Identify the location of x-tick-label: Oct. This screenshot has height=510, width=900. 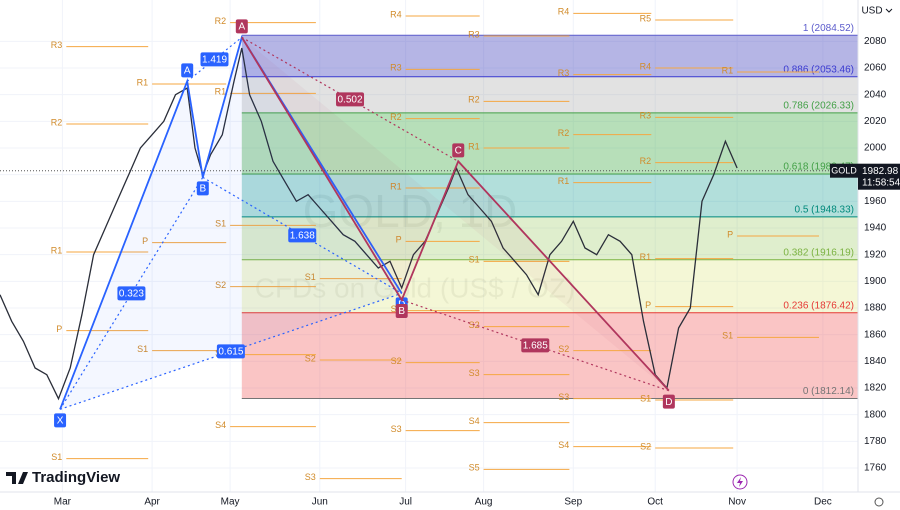
(655, 502).